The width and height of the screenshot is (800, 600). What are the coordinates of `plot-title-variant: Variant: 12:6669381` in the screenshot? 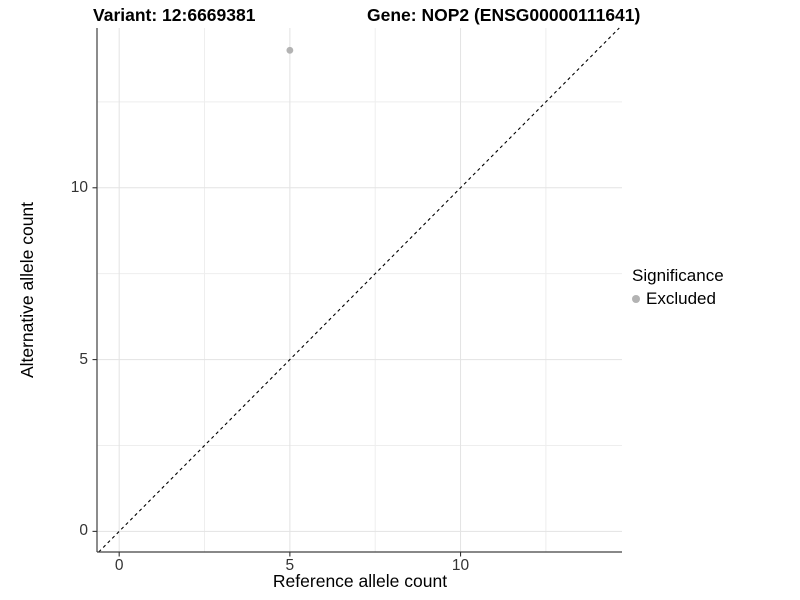 It's located at (174, 15).